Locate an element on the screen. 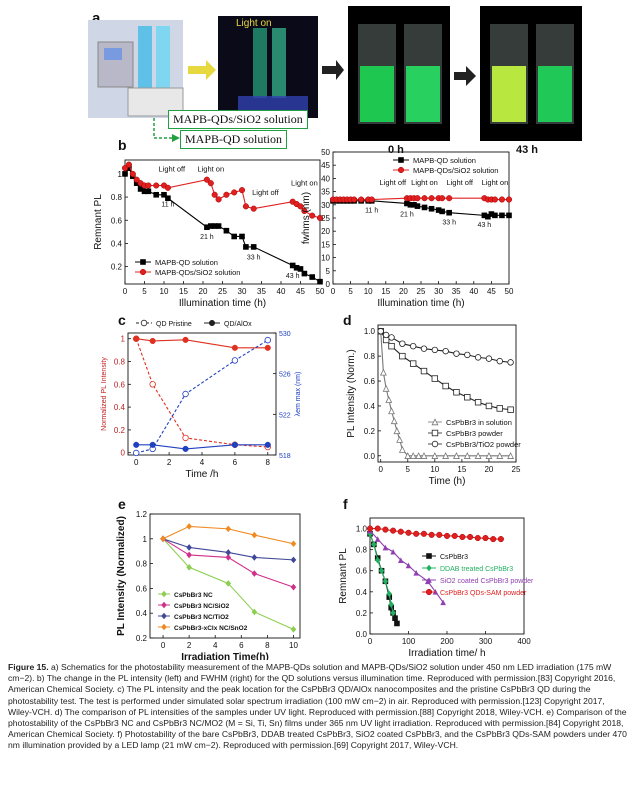 The height and width of the screenshot is (791, 637). legend-label: CsPbBr3 is located at coordinates (454, 557).